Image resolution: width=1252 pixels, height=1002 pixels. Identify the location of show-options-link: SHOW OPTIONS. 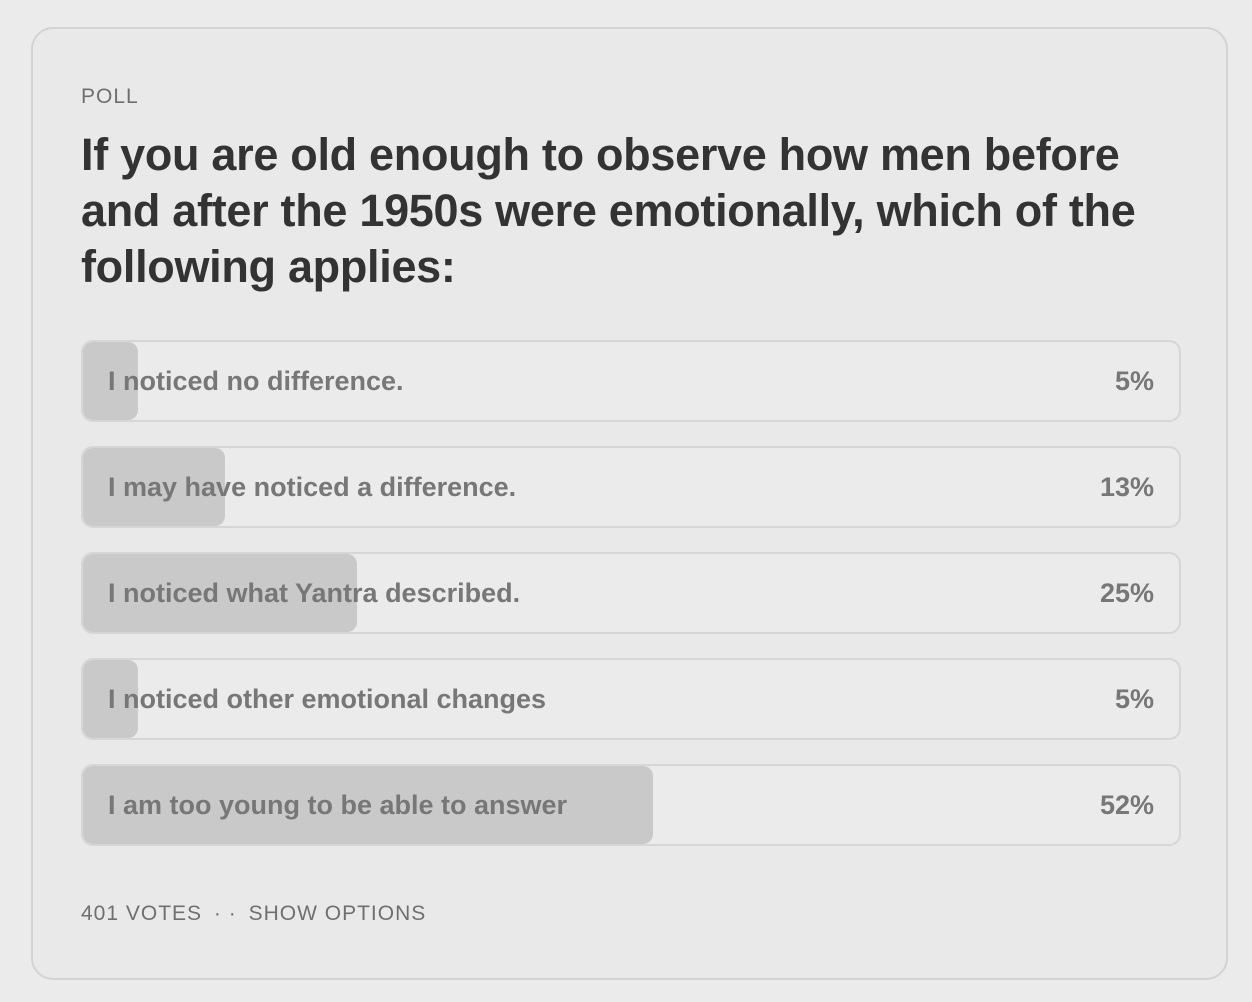
(337, 913).